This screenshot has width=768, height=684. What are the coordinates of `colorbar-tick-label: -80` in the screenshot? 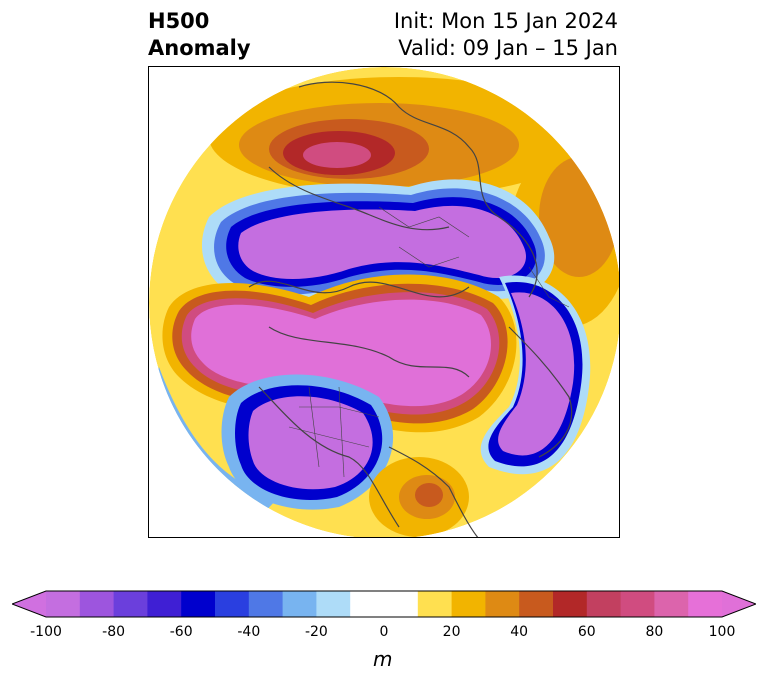 It's located at (114, 632).